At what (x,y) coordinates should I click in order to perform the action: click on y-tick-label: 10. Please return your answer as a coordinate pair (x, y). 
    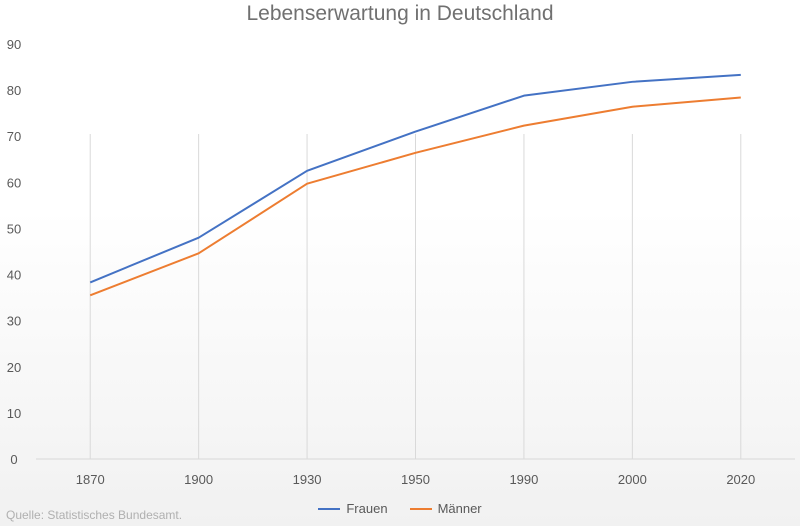
    Looking at the image, I should click on (14, 413).